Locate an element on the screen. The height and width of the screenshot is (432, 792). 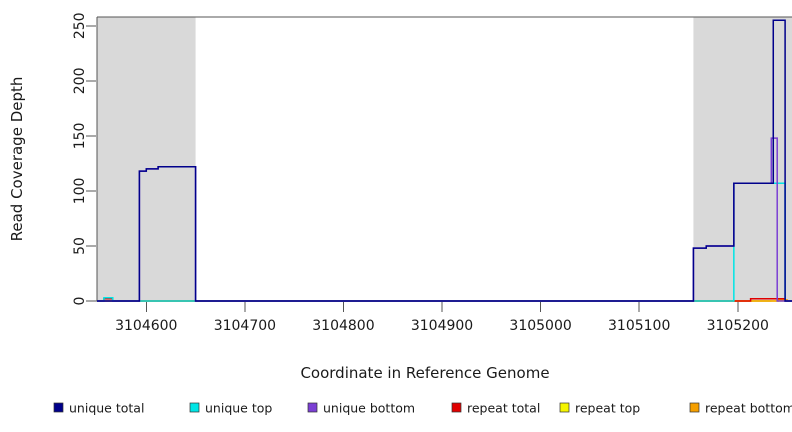
legend-label-unique-total: unique total is located at coordinates (106, 407).